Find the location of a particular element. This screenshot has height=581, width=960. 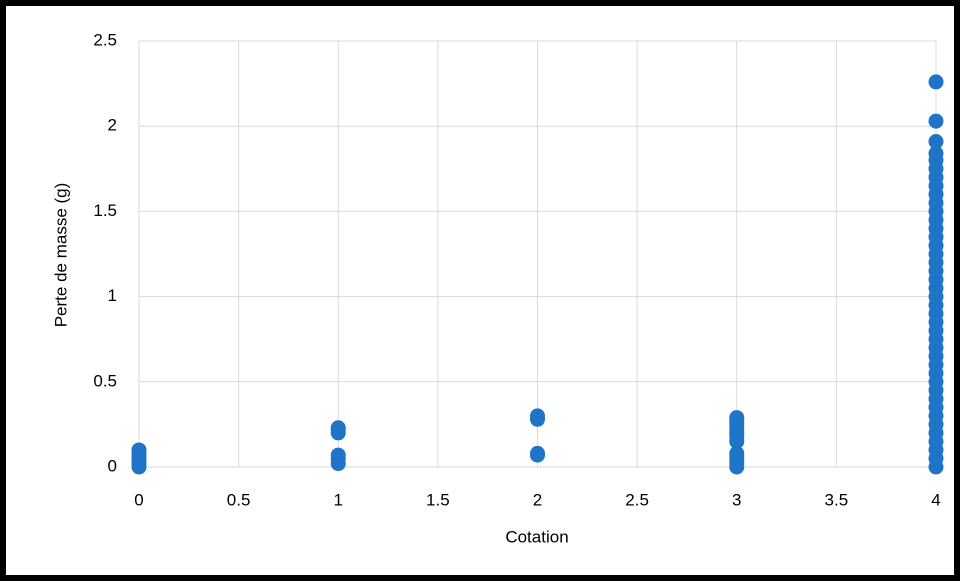

x-tick-label: 2.5 is located at coordinates (637, 499).